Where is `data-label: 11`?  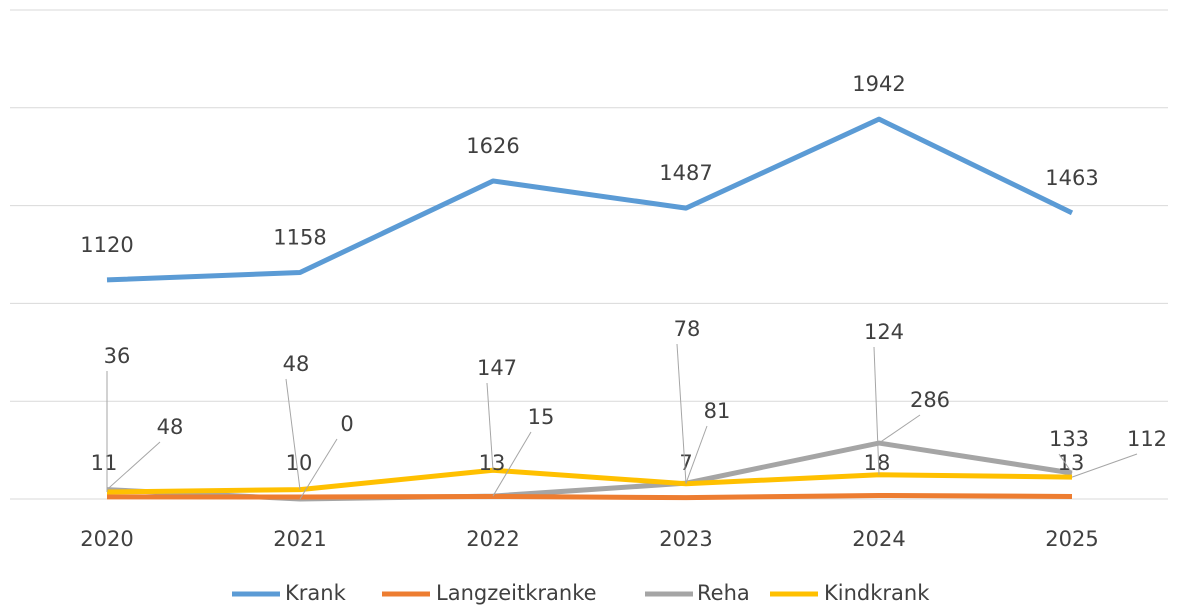
data-label: 11 is located at coordinates (104, 463).